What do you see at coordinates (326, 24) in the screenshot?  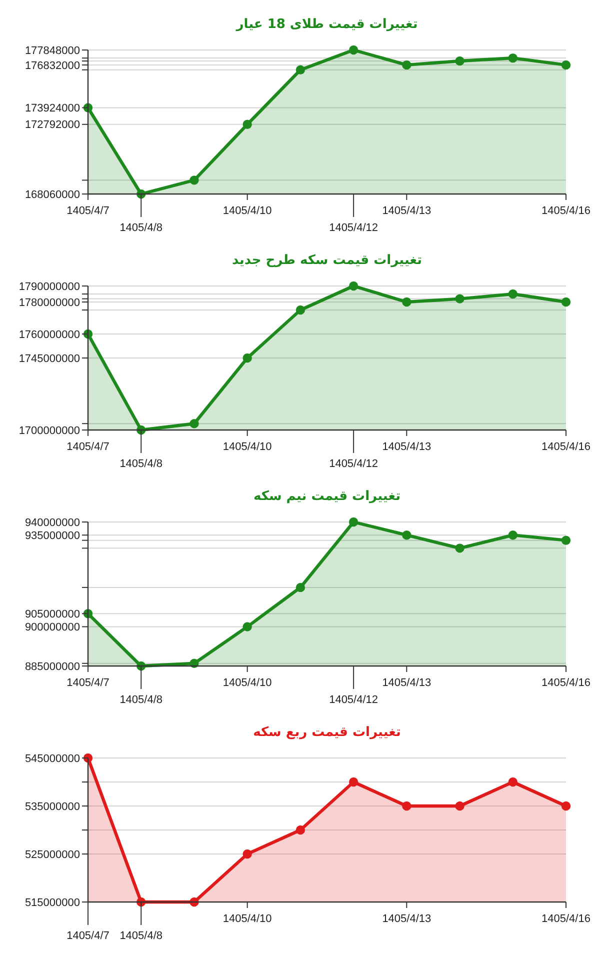 I see `chart-title: تغییرات قیمت طلای 18 عیار` at bounding box center [326, 24].